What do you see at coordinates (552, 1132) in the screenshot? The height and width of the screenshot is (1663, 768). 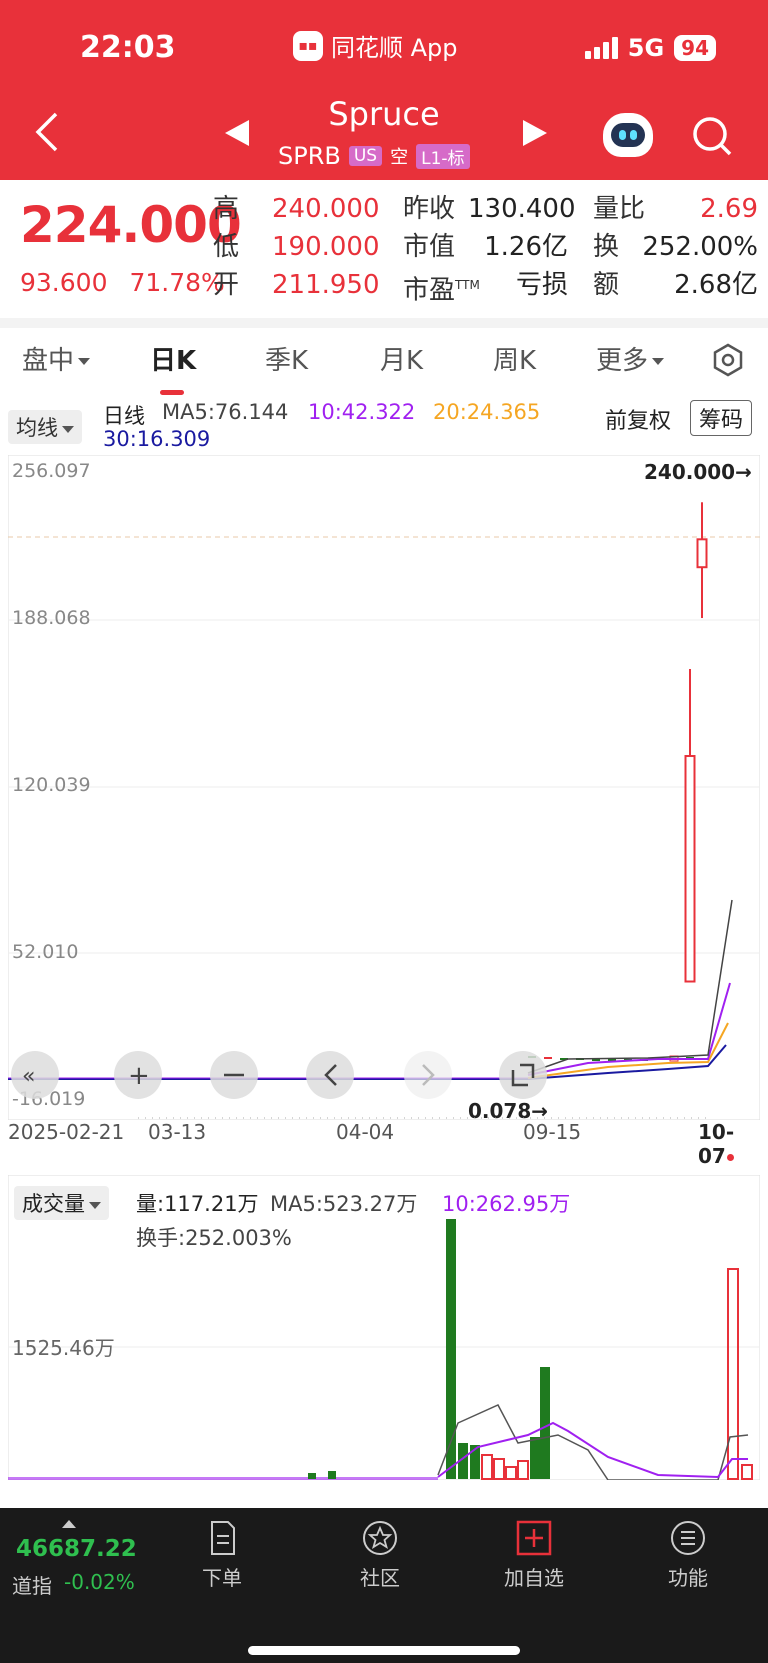 I see `x-tick-3: 09-15` at bounding box center [552, 1132].